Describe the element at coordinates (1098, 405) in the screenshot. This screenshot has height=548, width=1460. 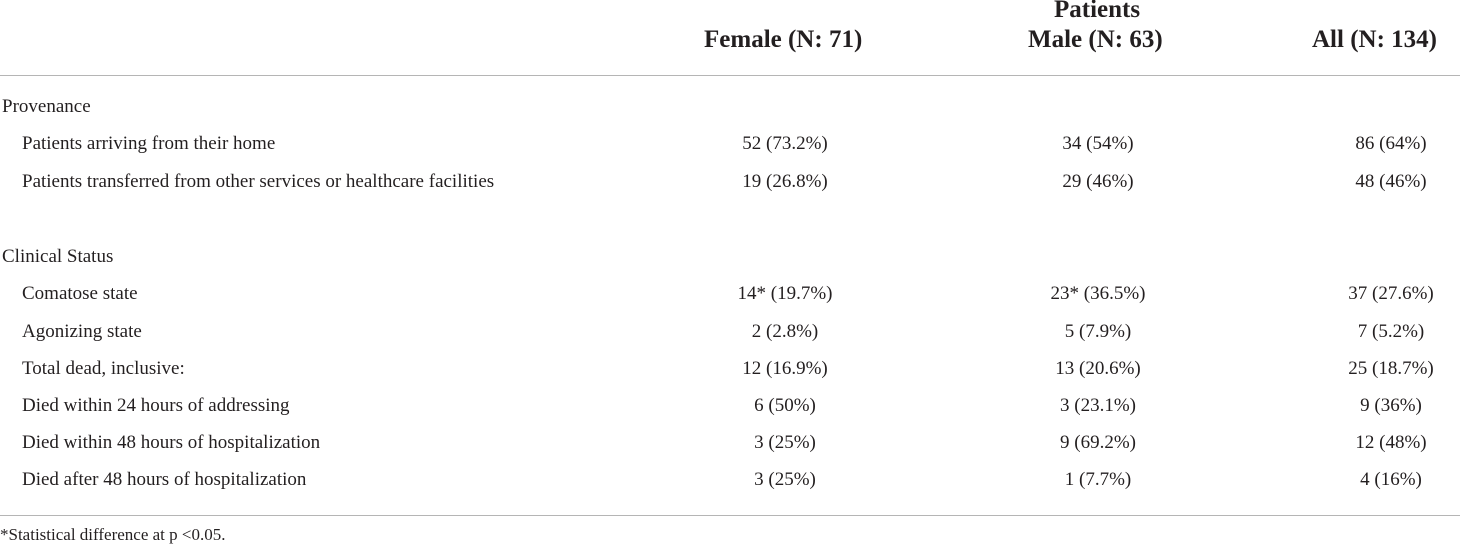
I see `cell-male: 3 (23.1%)` at that location.